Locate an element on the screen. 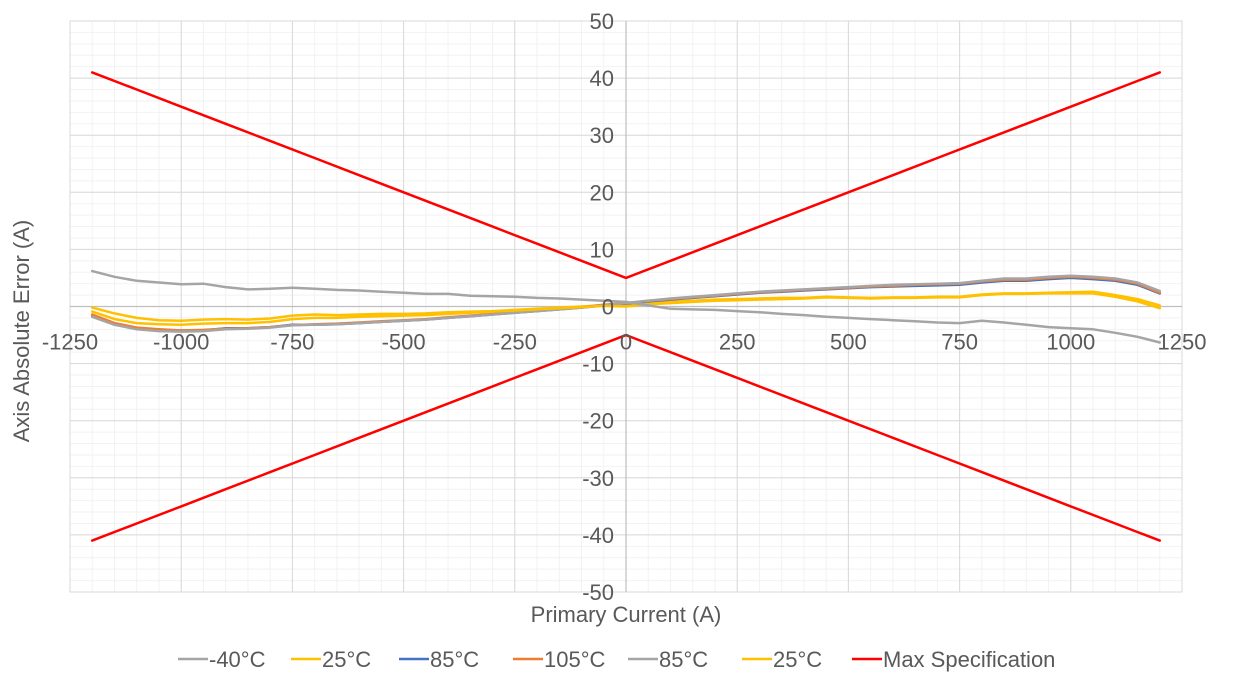 Image resolution: width=1248 pixels, height=692 pixels. x-tick-label: -750 is located at coordinates (292, 342).